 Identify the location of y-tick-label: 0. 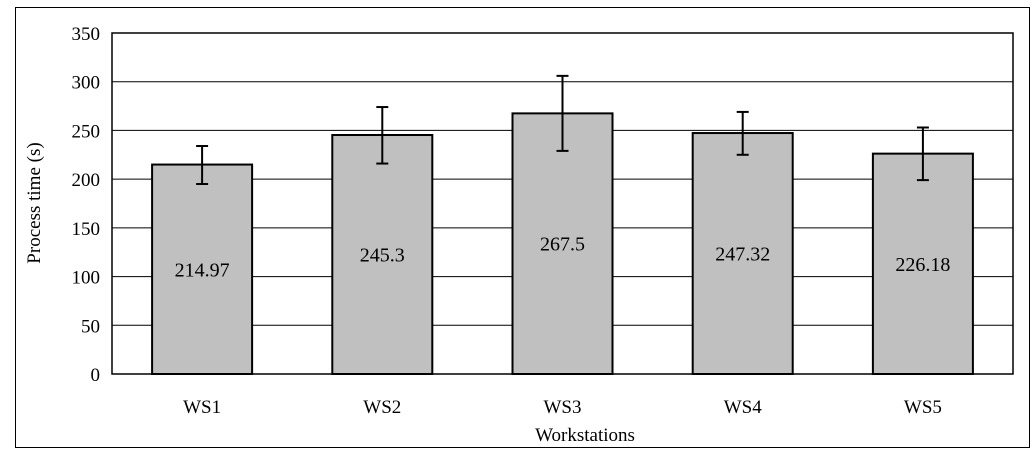
(96, 375).